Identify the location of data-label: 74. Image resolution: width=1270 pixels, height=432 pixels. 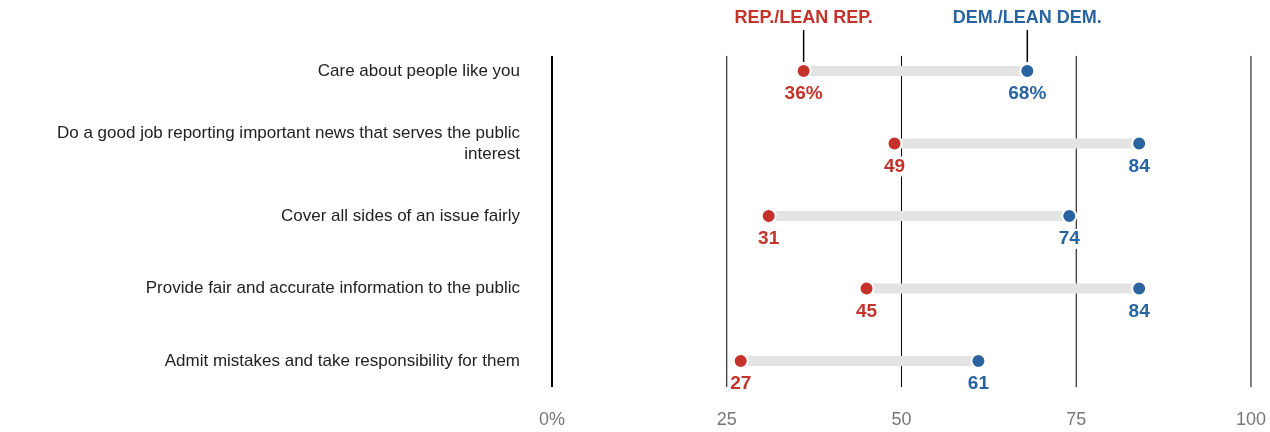
(1069, 238).